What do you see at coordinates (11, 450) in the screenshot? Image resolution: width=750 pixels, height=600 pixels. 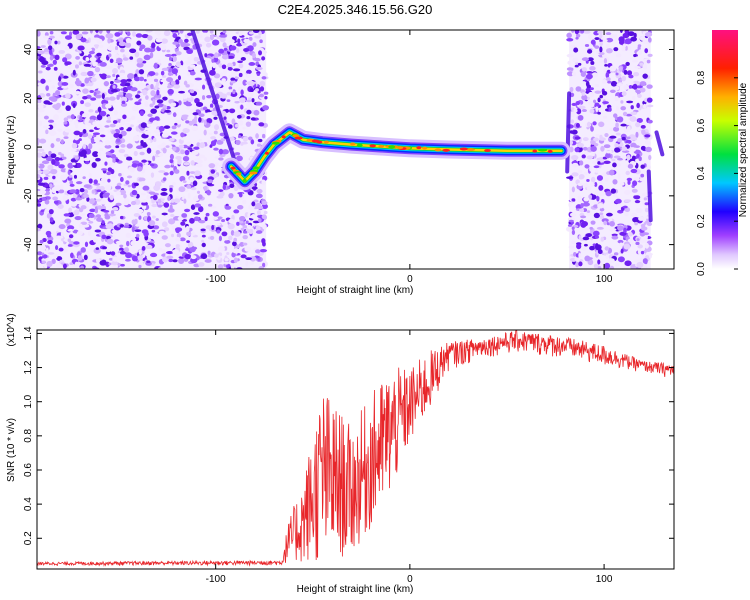 I see `snr-y-label: SNR (10 * v/v)` at bounding box center [11, 450].